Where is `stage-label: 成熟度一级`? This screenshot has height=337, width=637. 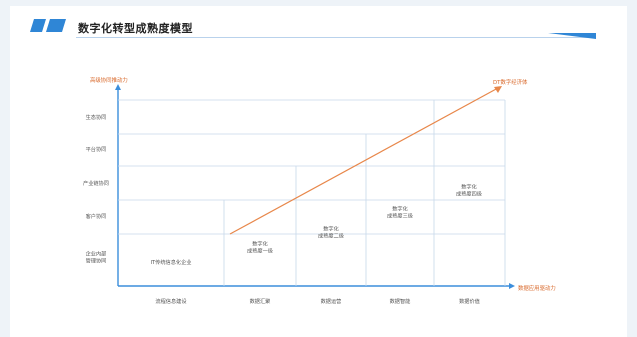
stage-label: 成熟度一级 is located at coordinates (260, 251).